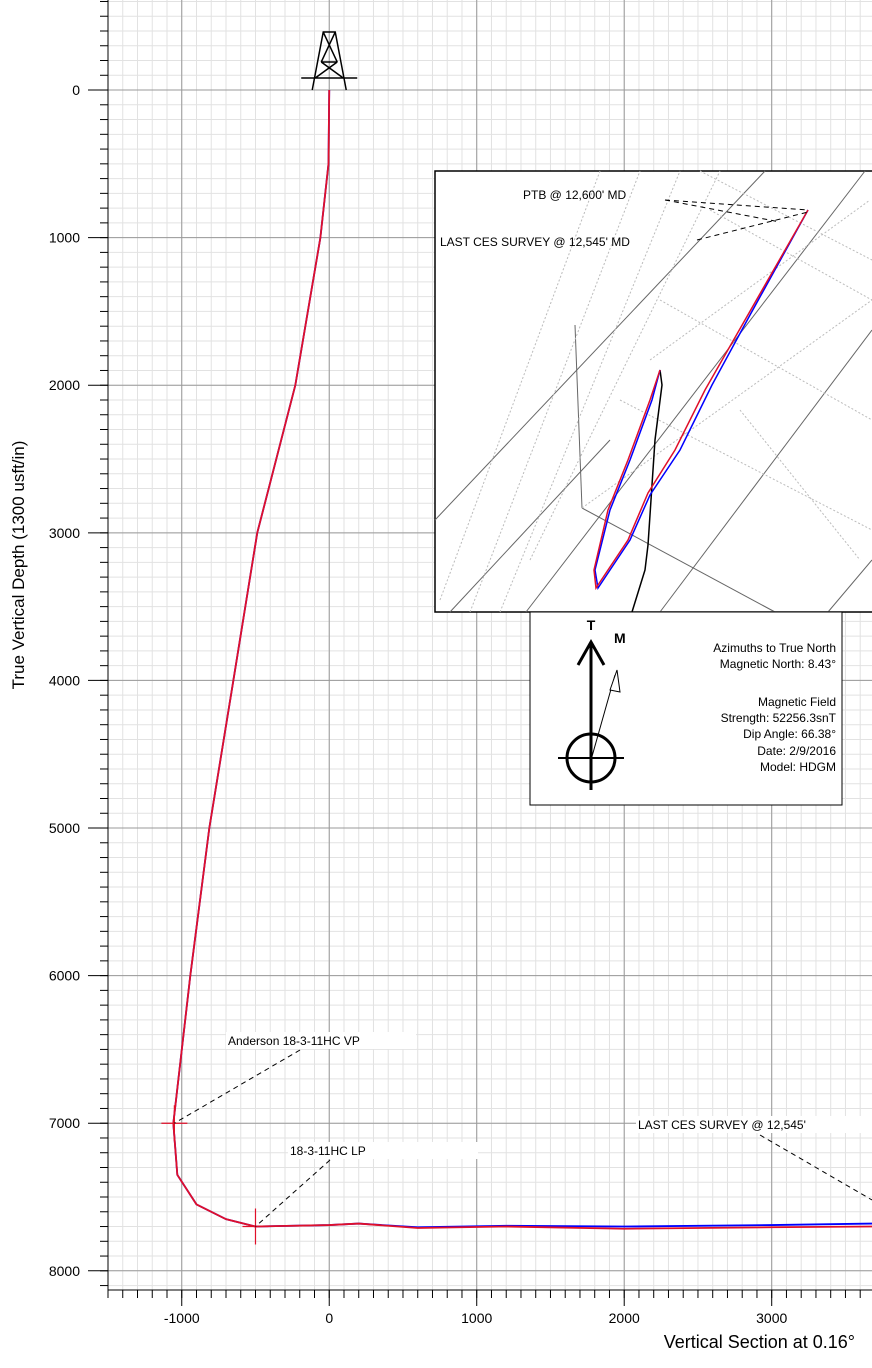  What do you see at coordinates (575, 195) in the screenshot?
I see `inset-label: PTB @ 12,600' MD` at bounding box center [575, 195].